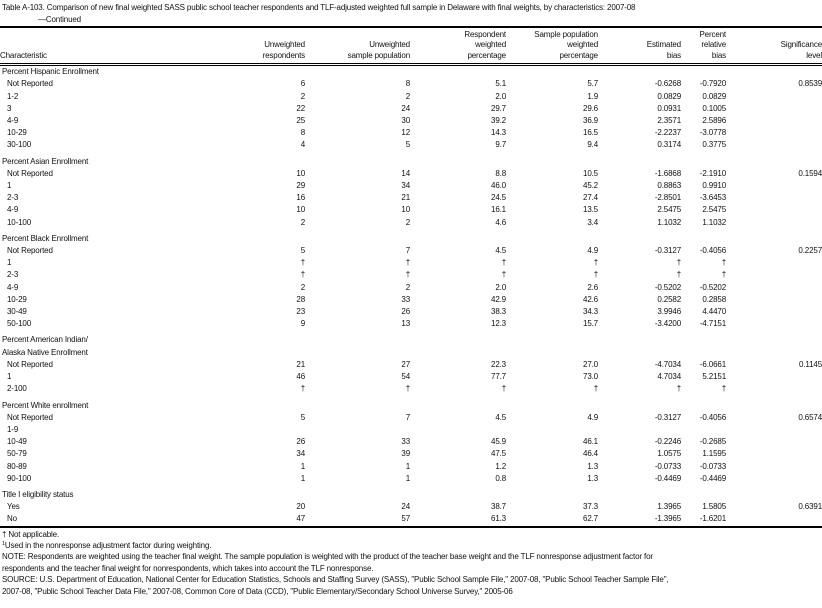 The image size is (822, 608). What do you see at coordinates (411, 239) in the screenshot?
I see `section-header-row: Percent Black Enrollment` at bounding box center [411, 239].